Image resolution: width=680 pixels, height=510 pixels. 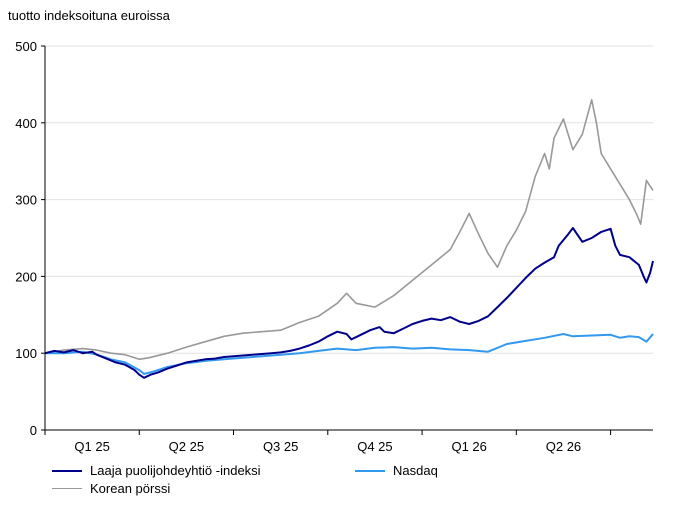 I want to click on legend-label-korea: Korean pörssi, so click(x=130, y=488).